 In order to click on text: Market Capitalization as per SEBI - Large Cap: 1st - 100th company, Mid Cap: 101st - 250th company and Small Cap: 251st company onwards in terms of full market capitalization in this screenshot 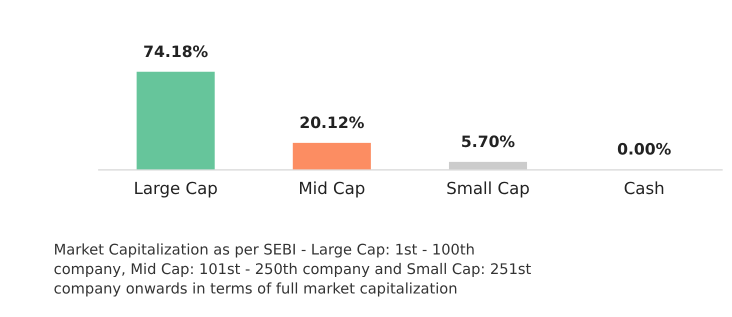, I will do `click(293, 269)`.